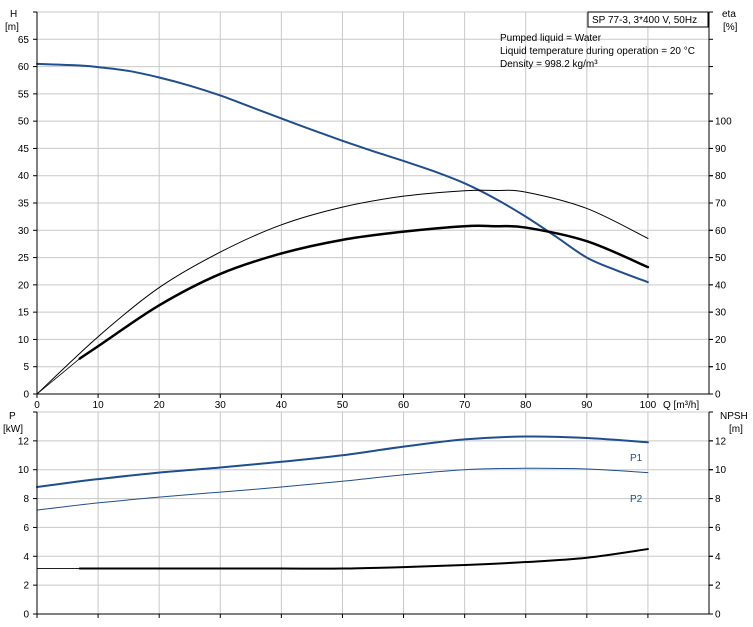 Image resolution: width=753 pixels, height=627 pixels. What do you see at coordinates (282, 405) in the screenshot?
I see `x-tick-label: 40` at bounding box center [282, 405].